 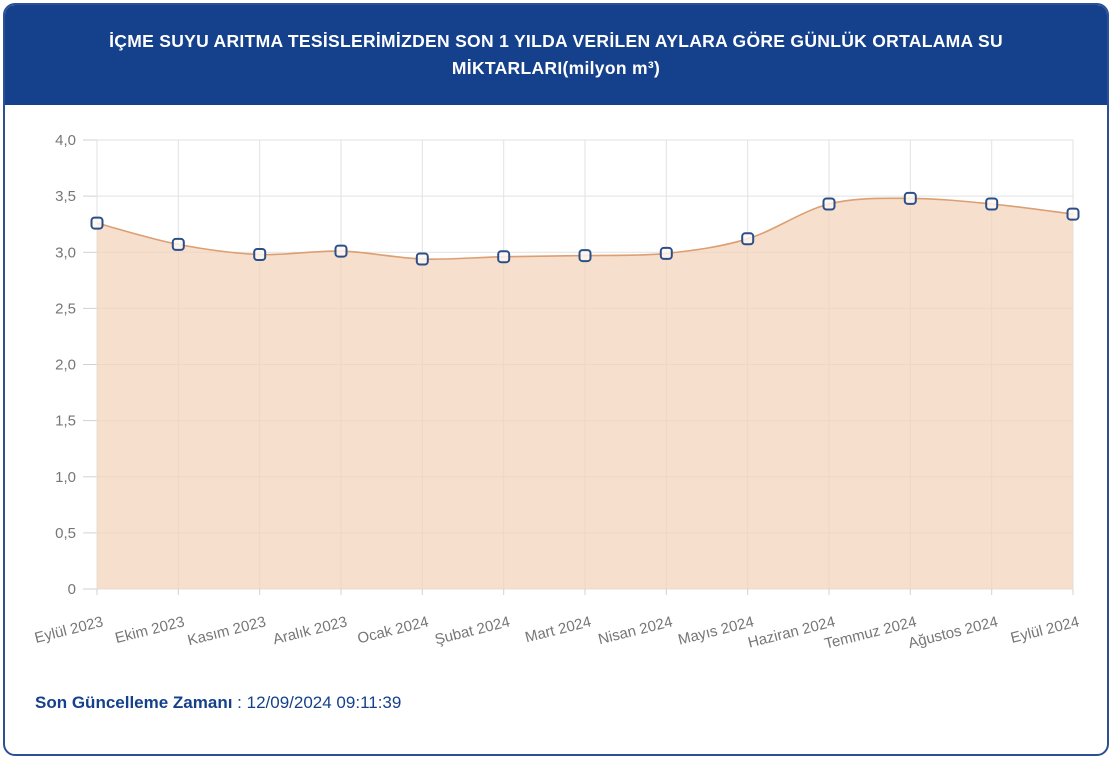 What do you see at coordinates (791, 632) in the screenshot?
I see `x-axis-tick-label: Haziran 2024` at bounding box center [791, 632].